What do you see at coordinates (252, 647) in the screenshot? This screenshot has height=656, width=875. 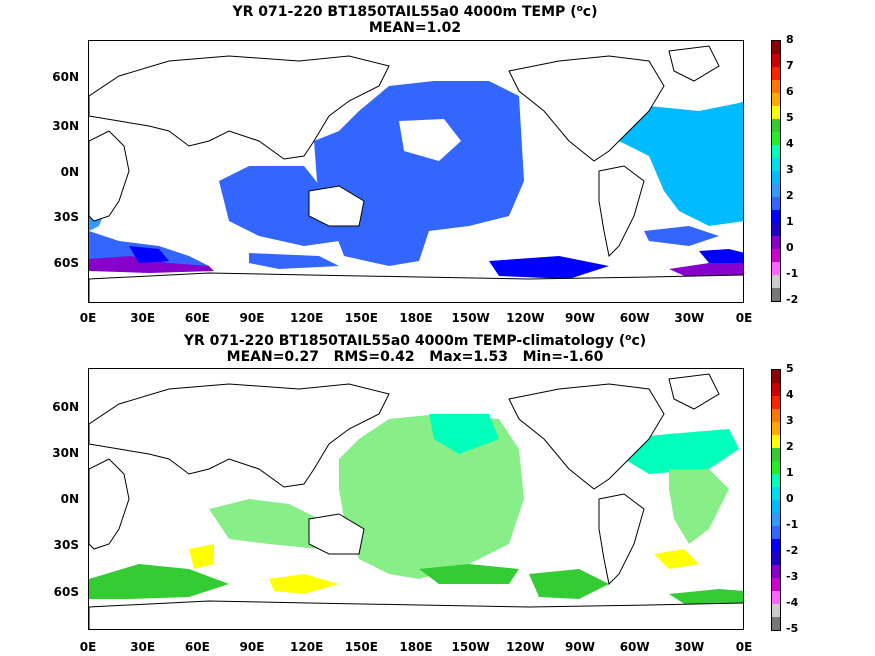 I see `map2-lon-label: 90E` at bounding box center [252, 647].